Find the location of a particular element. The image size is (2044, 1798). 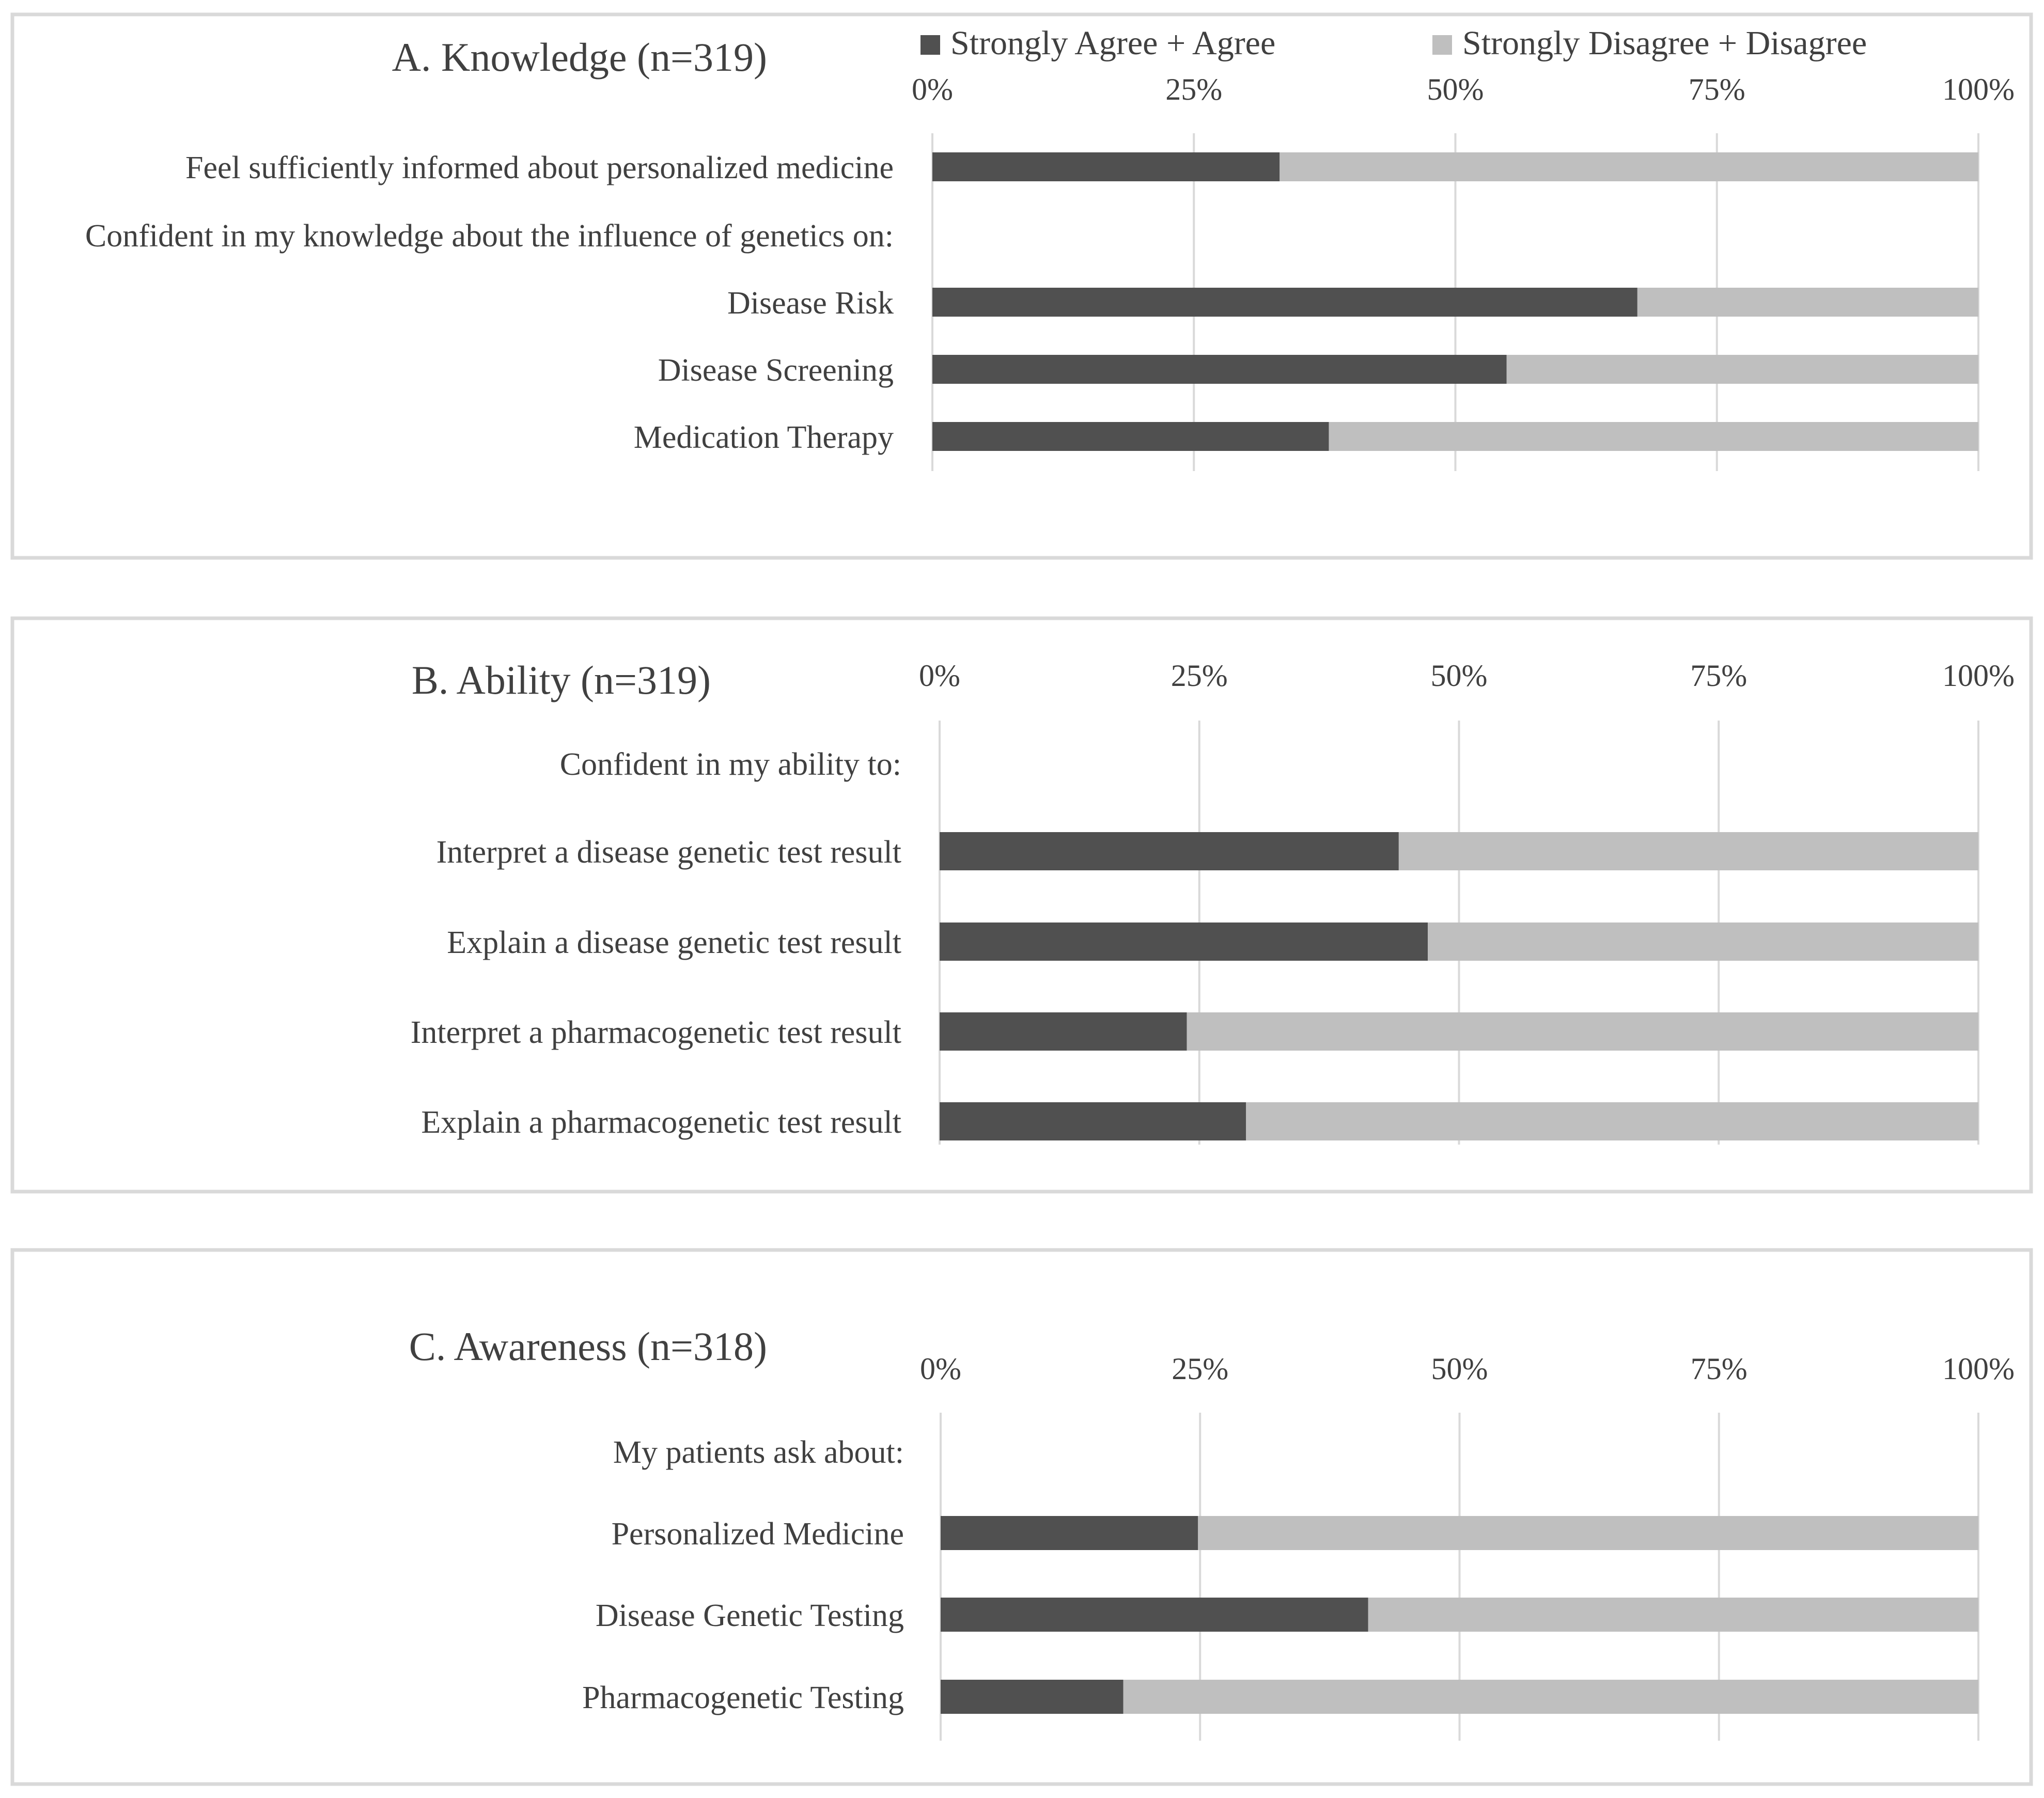

row-label: Explain a disease genetic test result is located at coordinates (674, 942).